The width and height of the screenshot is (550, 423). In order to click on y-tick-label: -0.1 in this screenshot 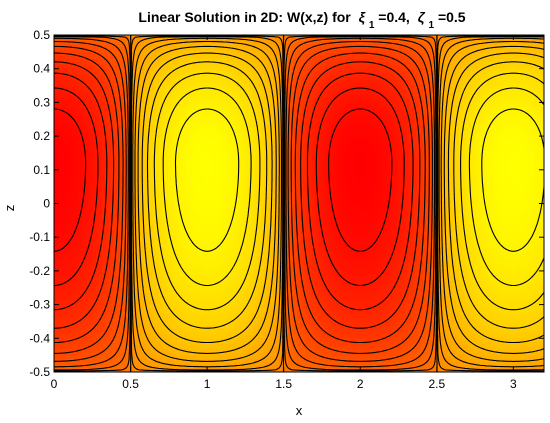, I will do `click(39, 237)`.